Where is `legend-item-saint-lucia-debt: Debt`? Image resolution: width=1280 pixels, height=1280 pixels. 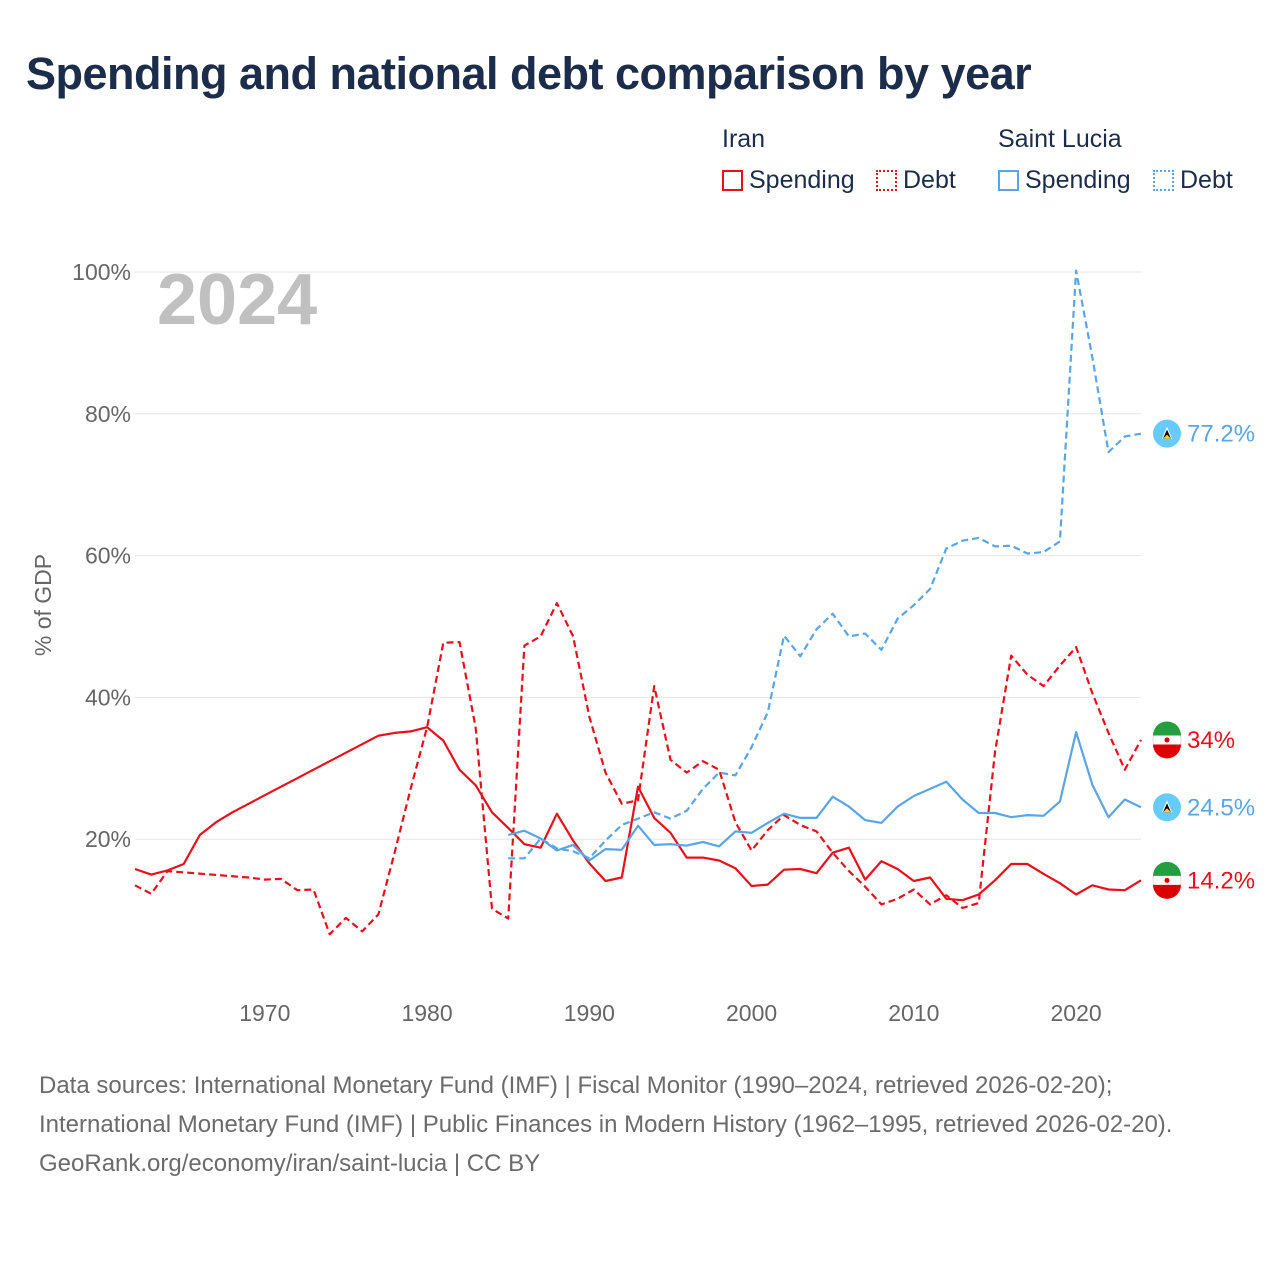
legend-item-saint-lucia-debt: Debt is located at coordinates (1193, 180).